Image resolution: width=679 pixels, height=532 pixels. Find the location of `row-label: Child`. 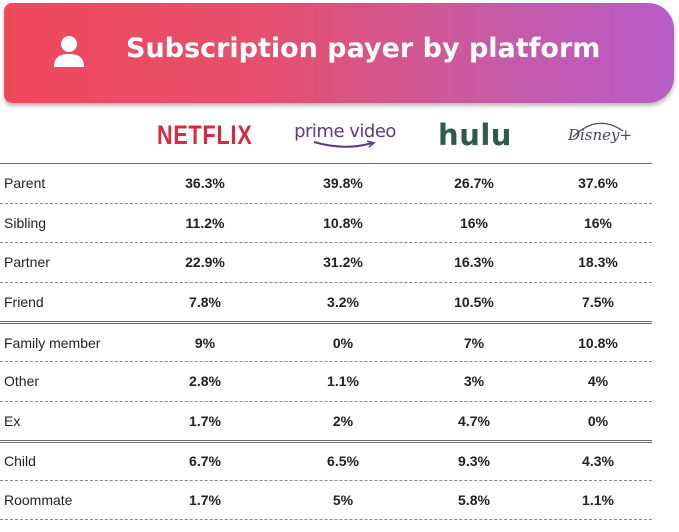

row-label: Child is located at coordinates (20, 461).